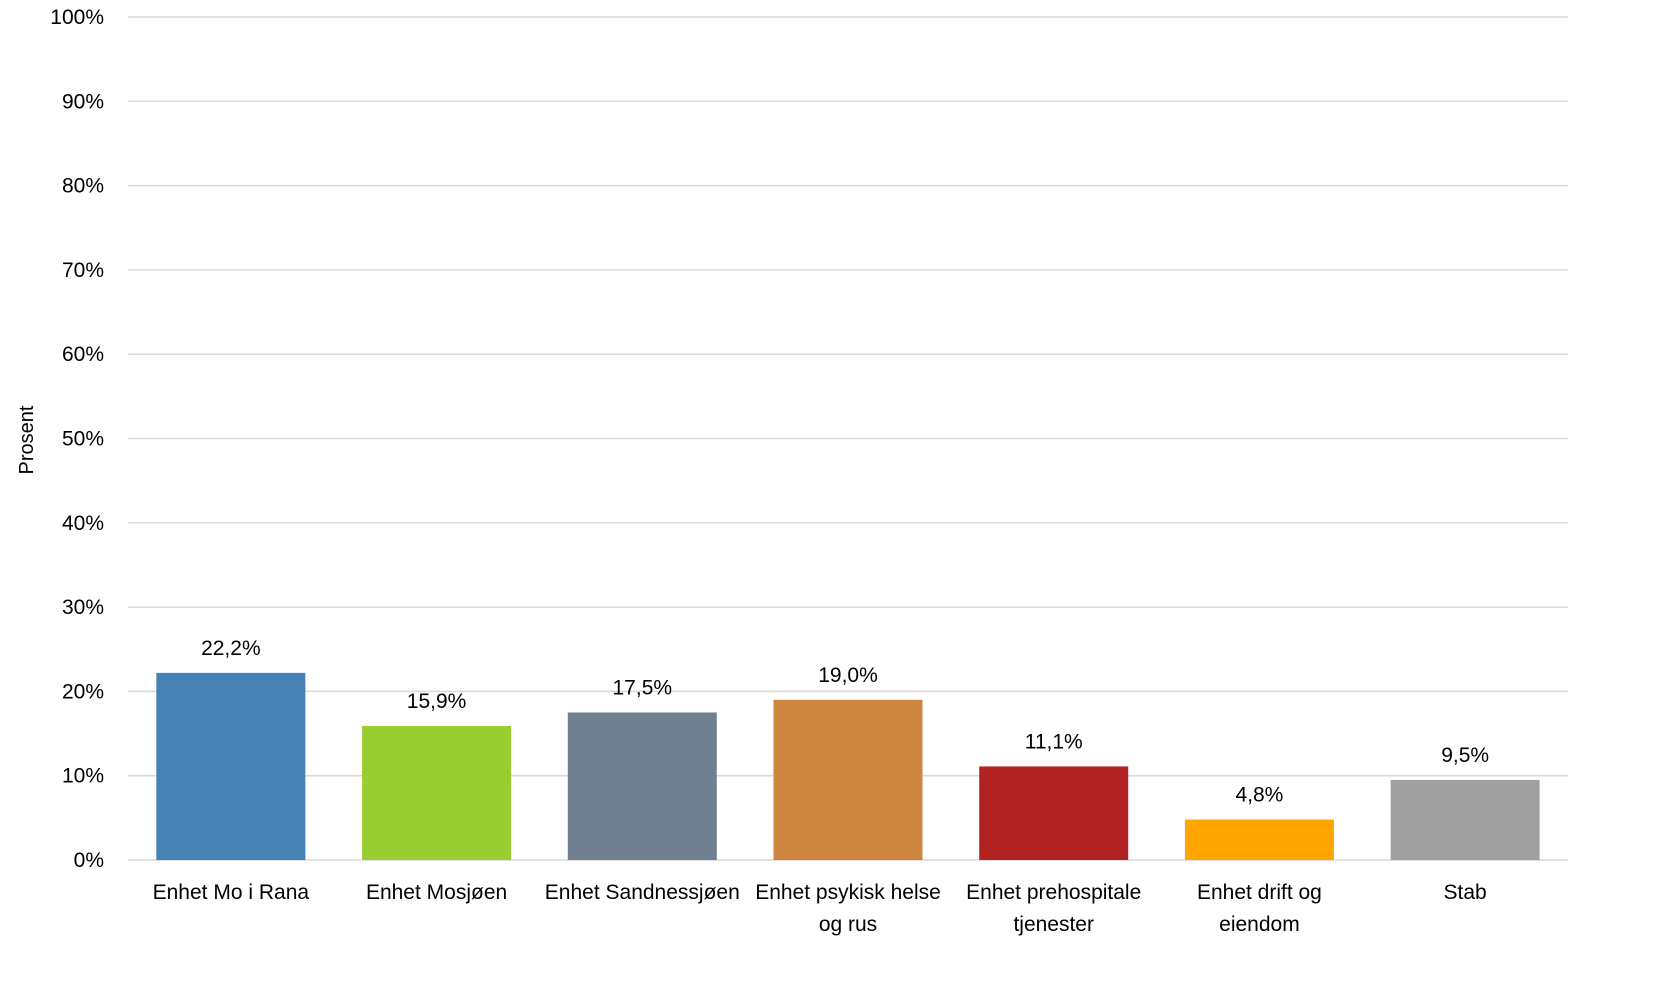  Describe the element at coordinates (27, 439) in the screenshot. I see `y-axis-title: Prosent` at that location.